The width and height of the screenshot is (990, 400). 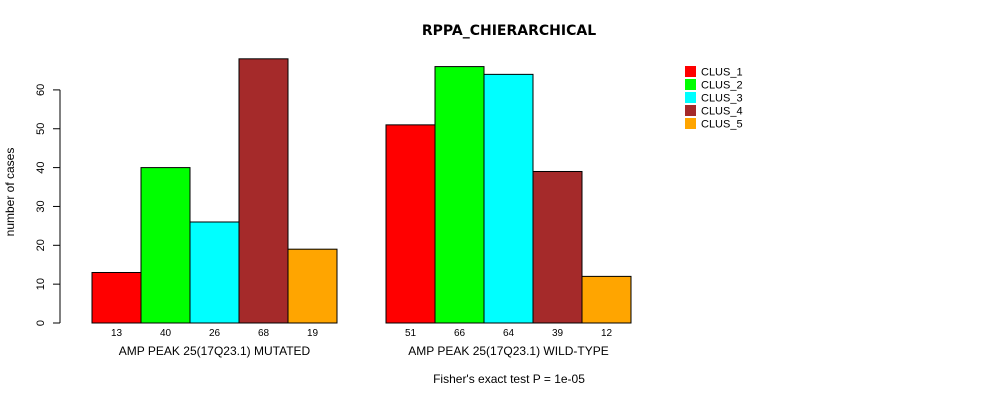 I want to click on bar-count-label: 68, so click(x=264, y=333).